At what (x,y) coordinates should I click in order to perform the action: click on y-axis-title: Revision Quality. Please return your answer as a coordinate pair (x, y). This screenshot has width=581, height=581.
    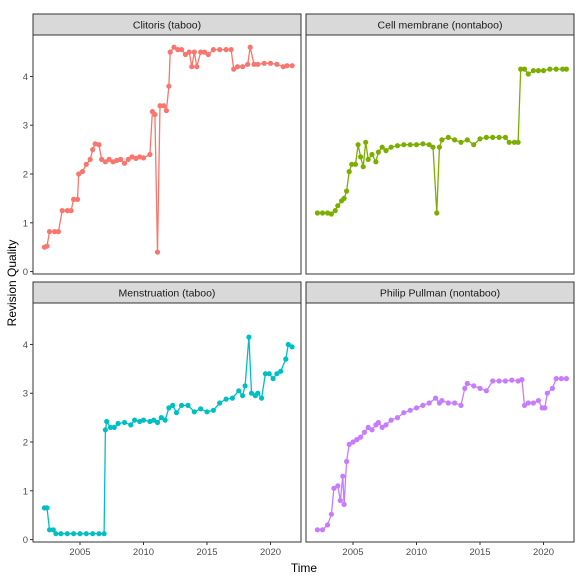
    Looking at the image, I should click on (12, 283).